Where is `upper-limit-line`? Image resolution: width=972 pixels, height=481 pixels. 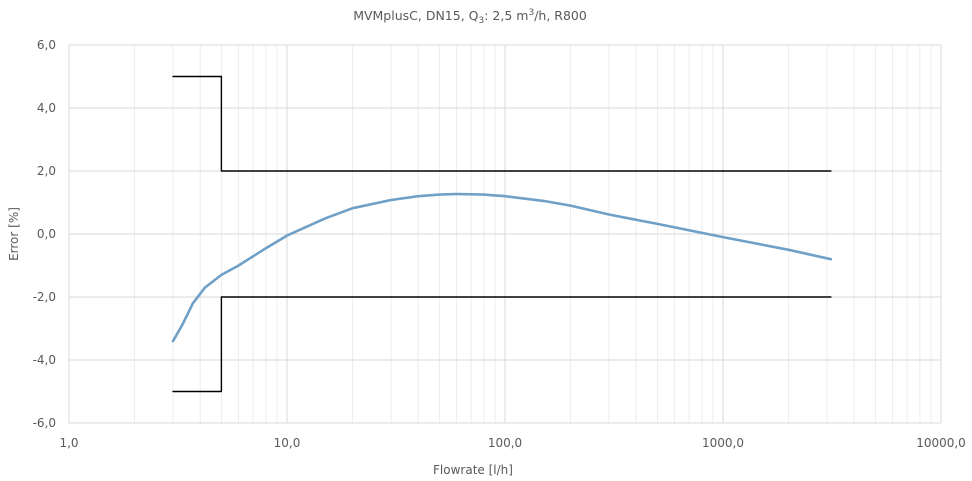
upper-limit-line is located at coordinates (502, 123).